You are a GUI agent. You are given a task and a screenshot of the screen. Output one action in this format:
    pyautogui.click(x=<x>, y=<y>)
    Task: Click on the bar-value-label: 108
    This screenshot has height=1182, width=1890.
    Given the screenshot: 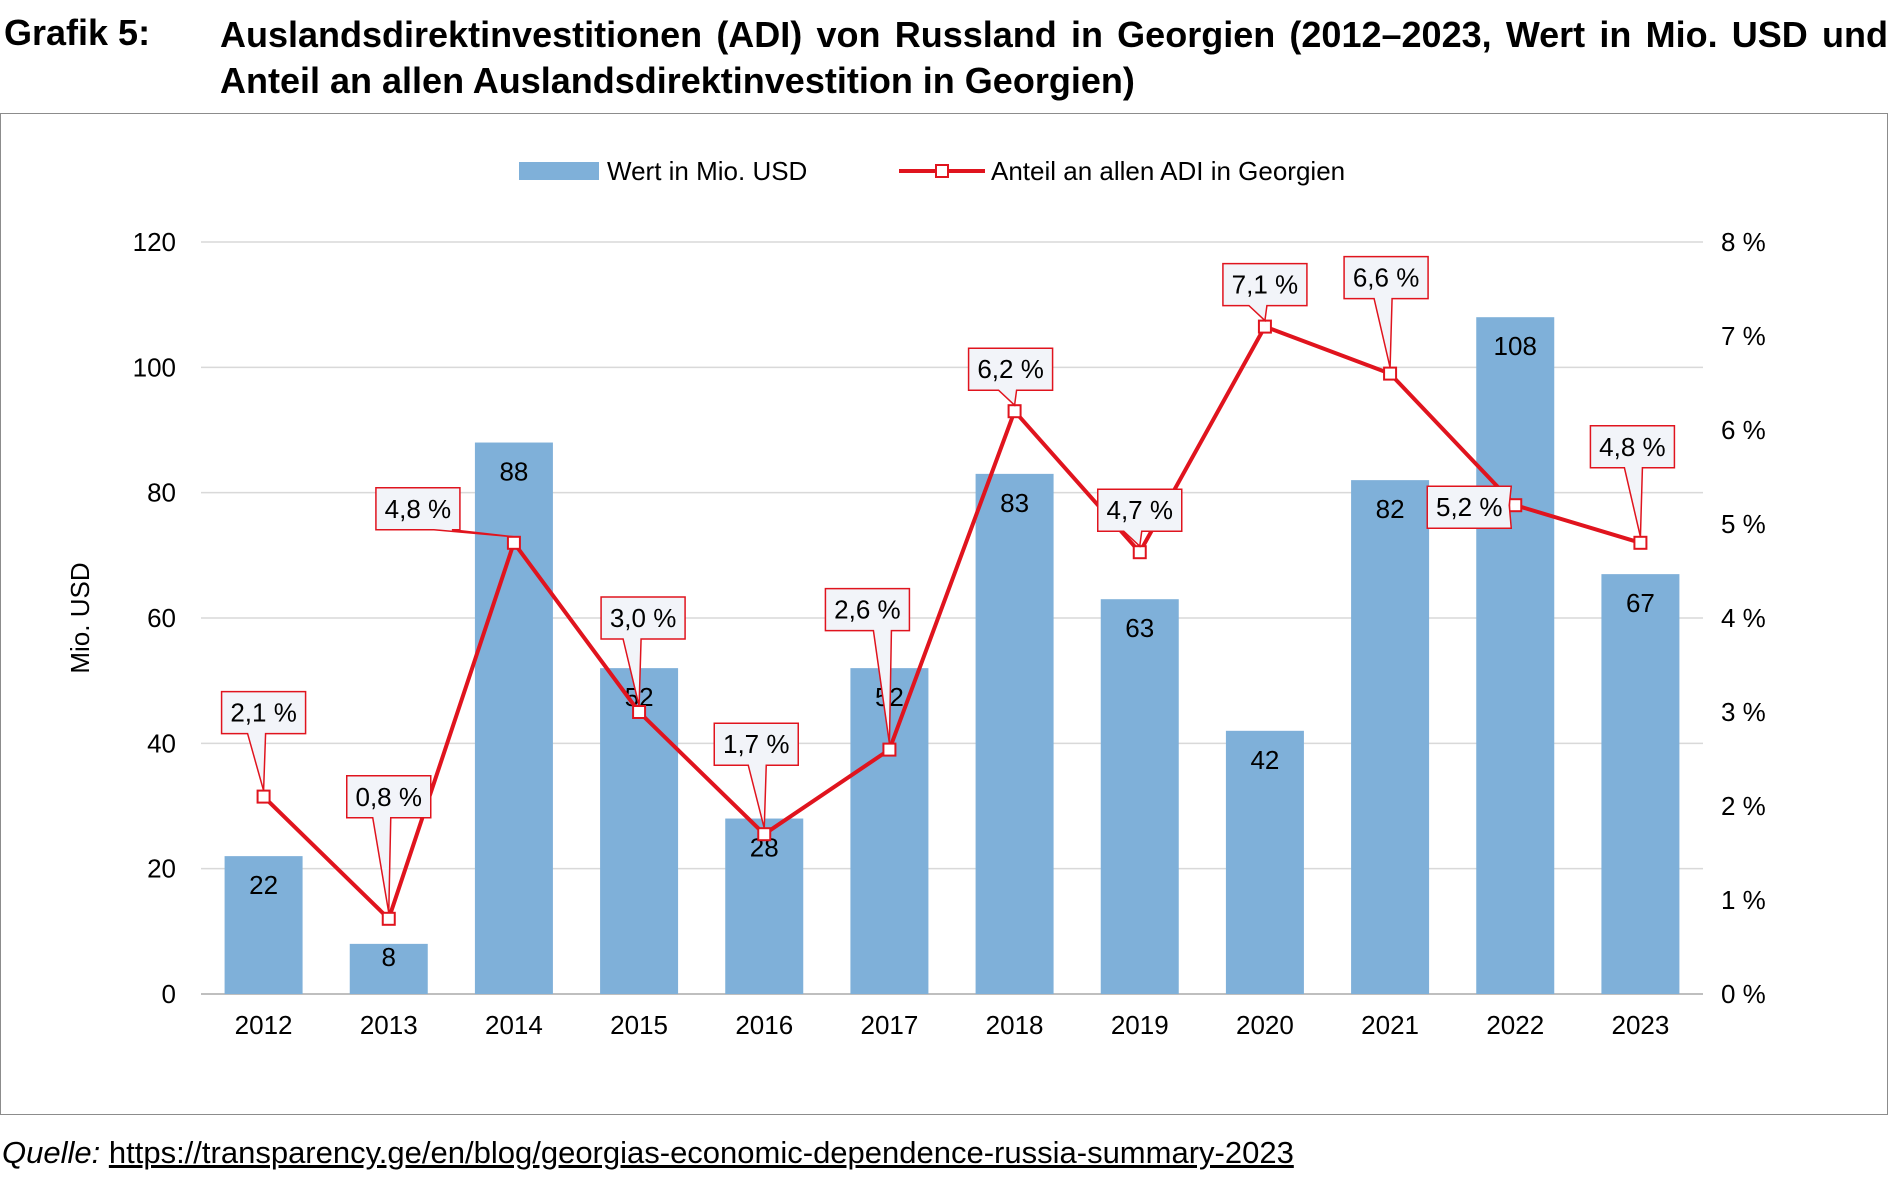 What is the action you would take?
    pyautogui.click(x=1515, y=346)
    